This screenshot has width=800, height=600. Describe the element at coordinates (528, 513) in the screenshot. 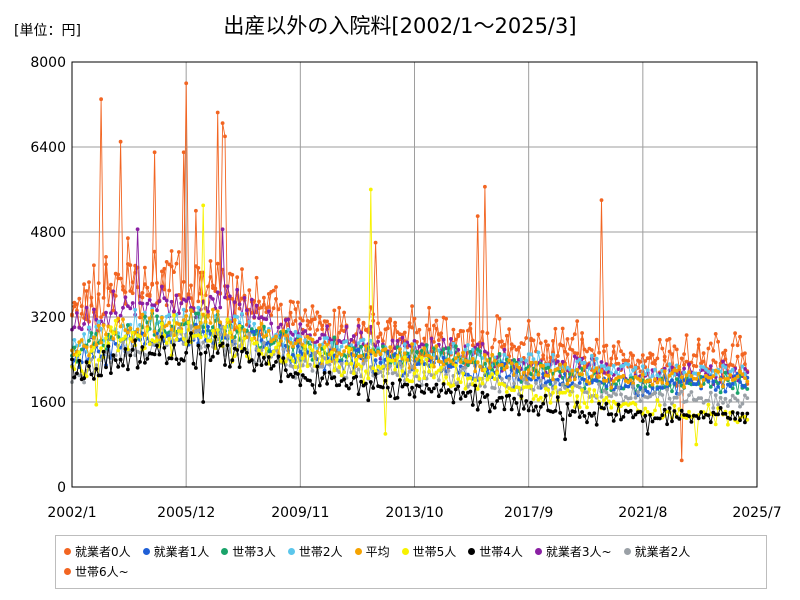

I see `x-tick-label: 2017/9` at that location.